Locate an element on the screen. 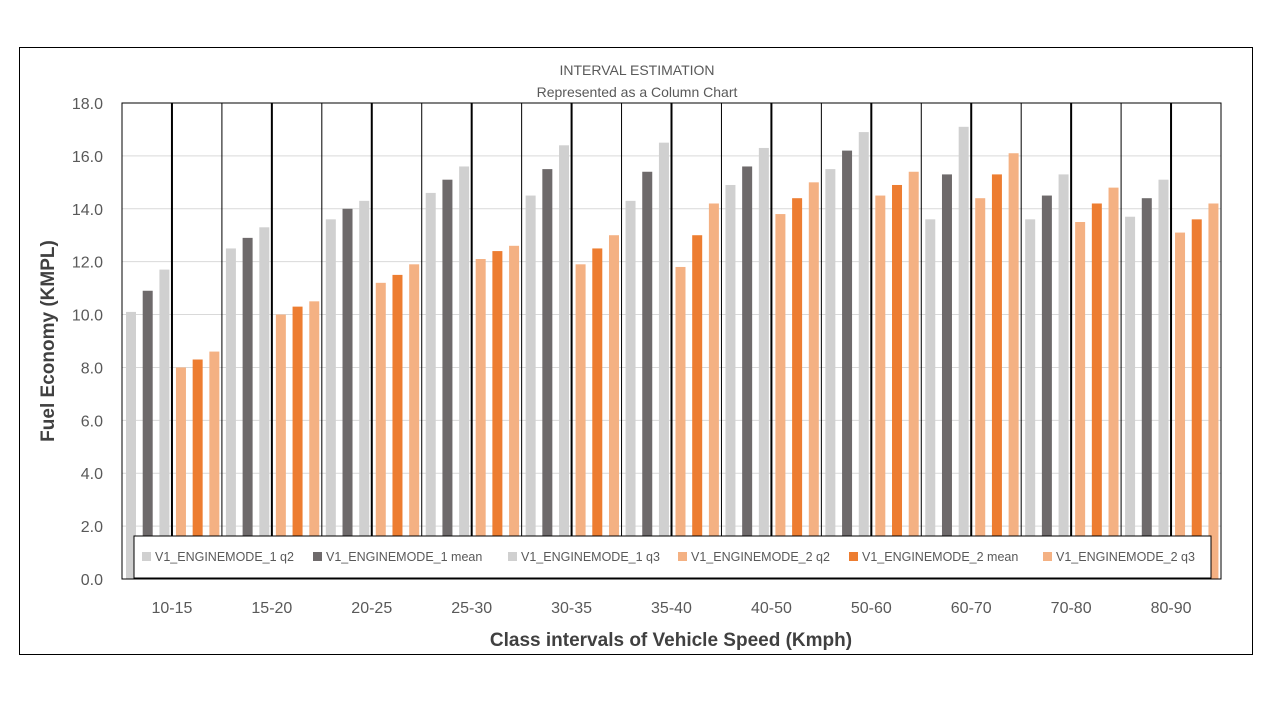  legend-label: V1_ENGINEMODE_1 q3 is located at coordinates (590, 557).